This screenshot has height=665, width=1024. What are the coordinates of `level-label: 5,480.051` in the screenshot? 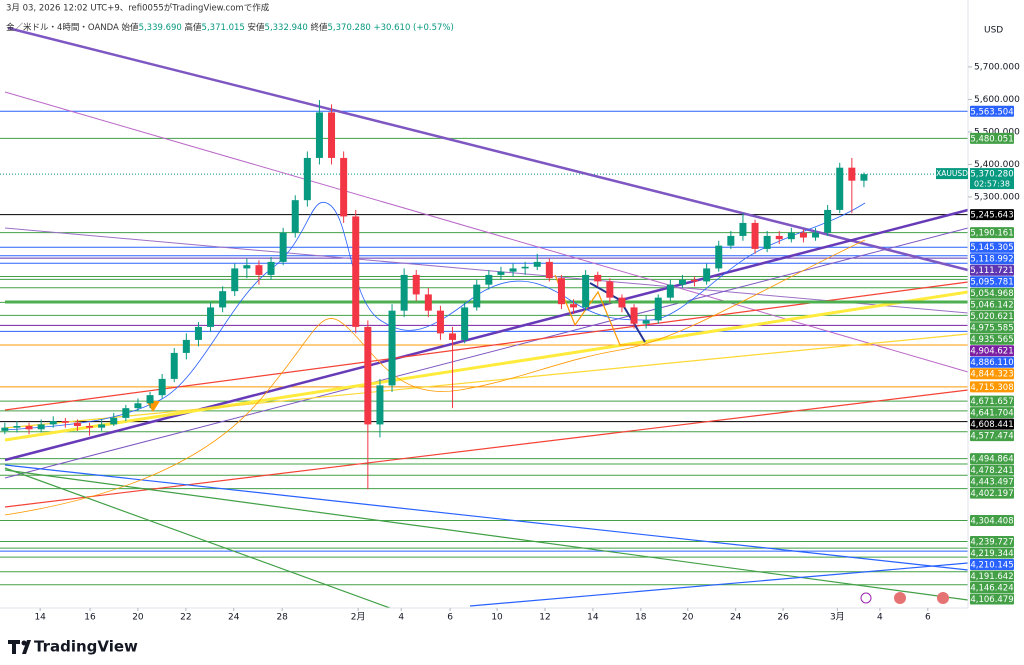 It's located at (991, 139).